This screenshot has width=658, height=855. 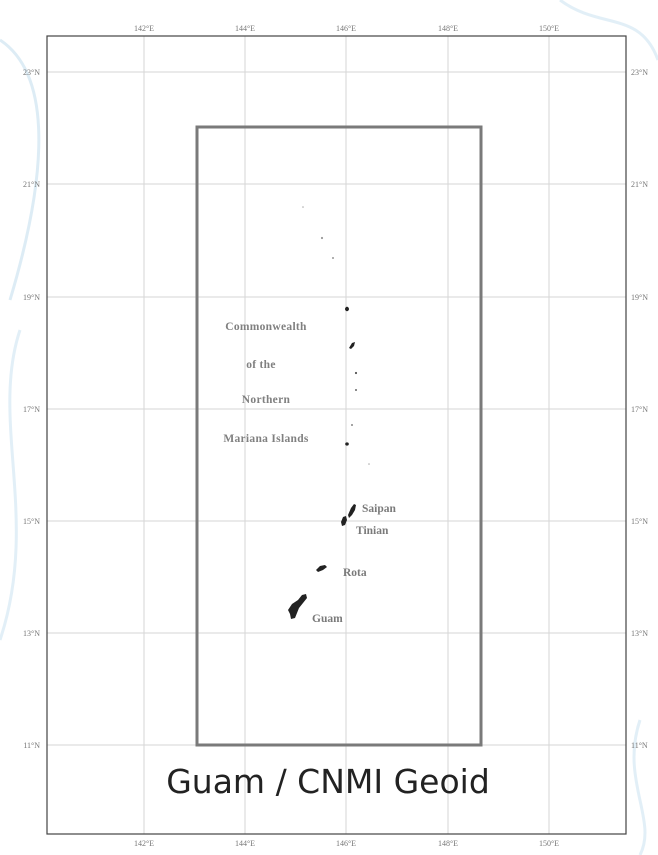 What do you see at coordinates (31, 521) in the screenshot?
I see `lat-tick-left: 15°N` at bounding box center [31, 521].